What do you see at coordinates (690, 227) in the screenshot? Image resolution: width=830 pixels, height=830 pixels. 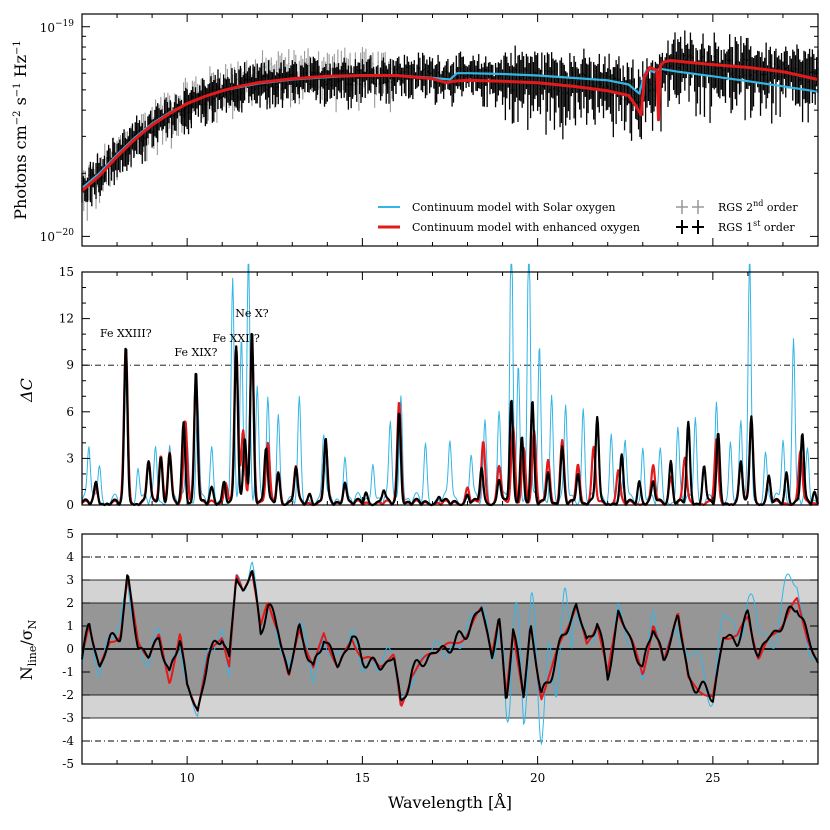 I see `legend-swatch-rgs1` at bounding box center [690, 227].